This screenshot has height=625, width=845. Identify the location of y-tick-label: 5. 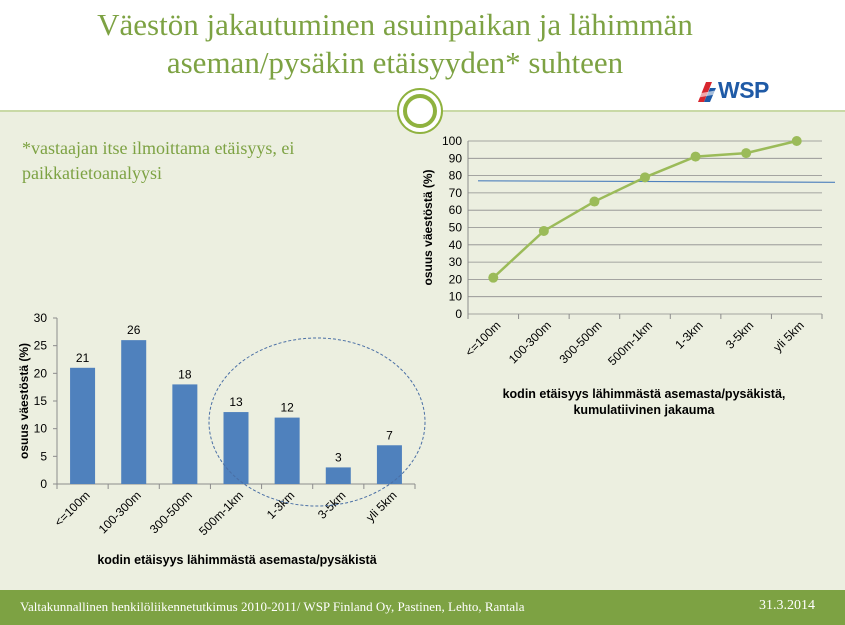
(43, 456).